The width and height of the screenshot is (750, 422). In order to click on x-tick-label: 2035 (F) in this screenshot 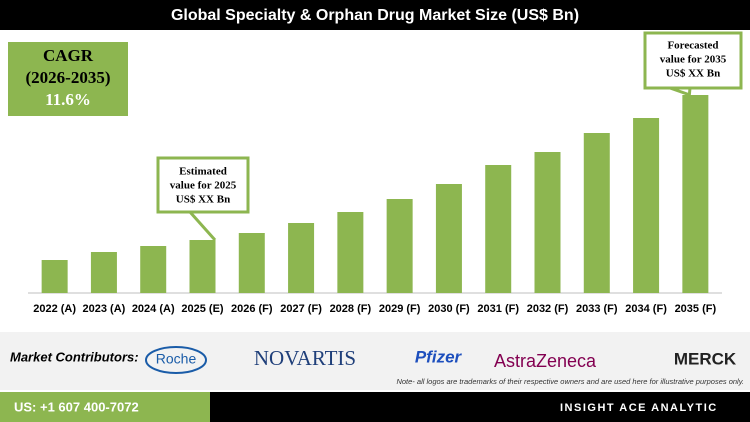, I will do `click(696, 309)`.